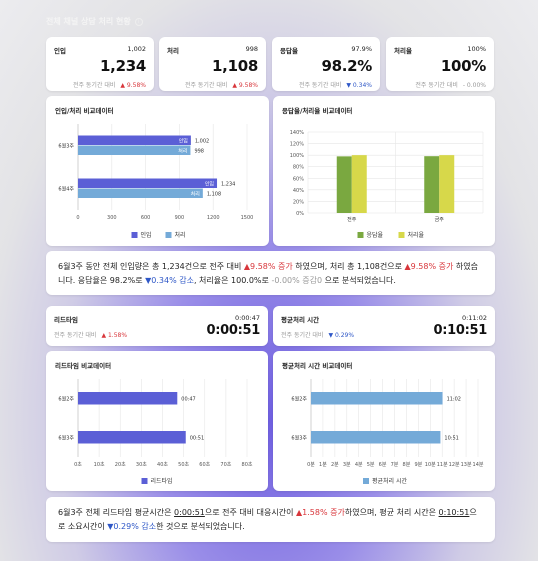 This screenshot has height=561, width=538. I want to click on x-tick-label: 50초, so click(183, 465).